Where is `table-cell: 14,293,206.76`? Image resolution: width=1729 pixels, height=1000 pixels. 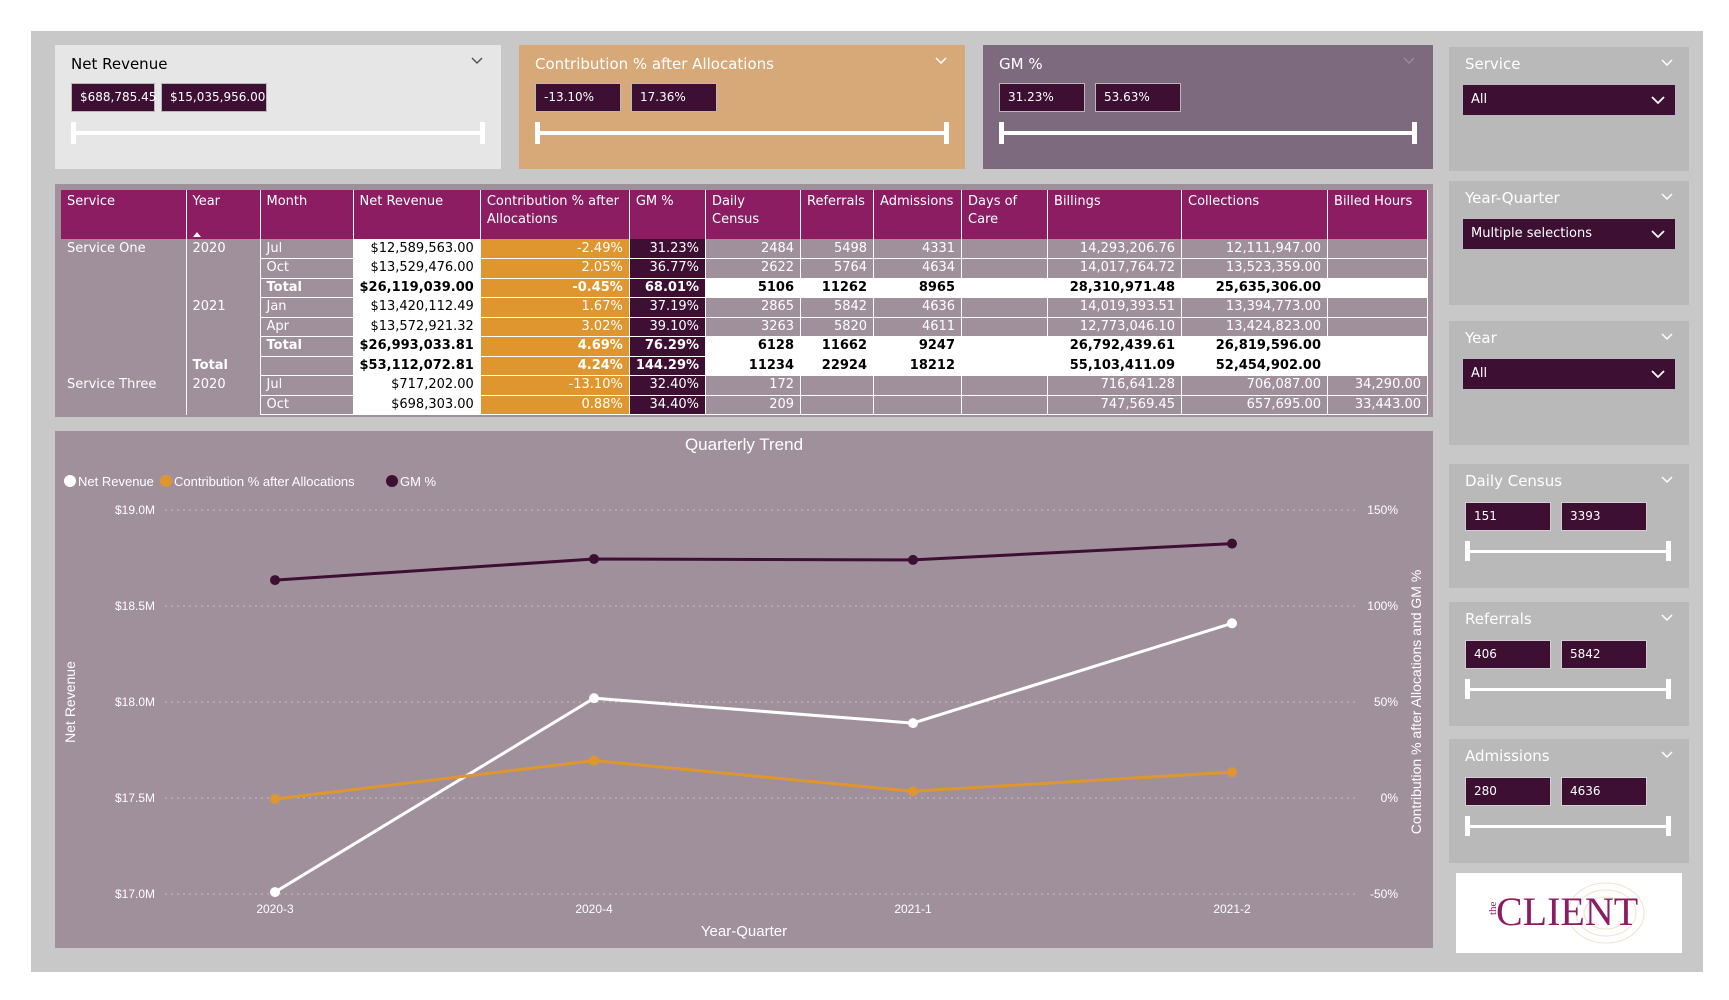
table-cell: 14,293,206.76 is located at coordinates (1115, 249).